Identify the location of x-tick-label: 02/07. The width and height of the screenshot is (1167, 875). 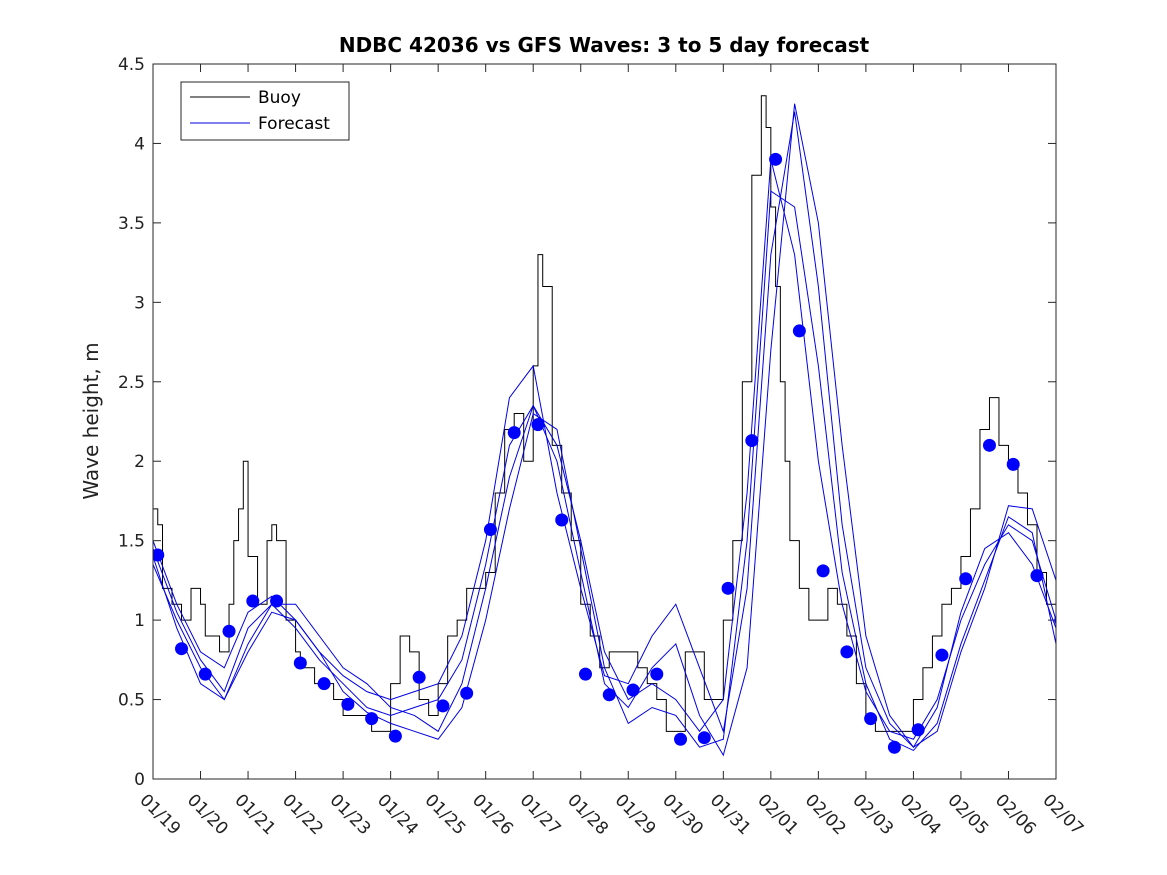
(1062, 814).